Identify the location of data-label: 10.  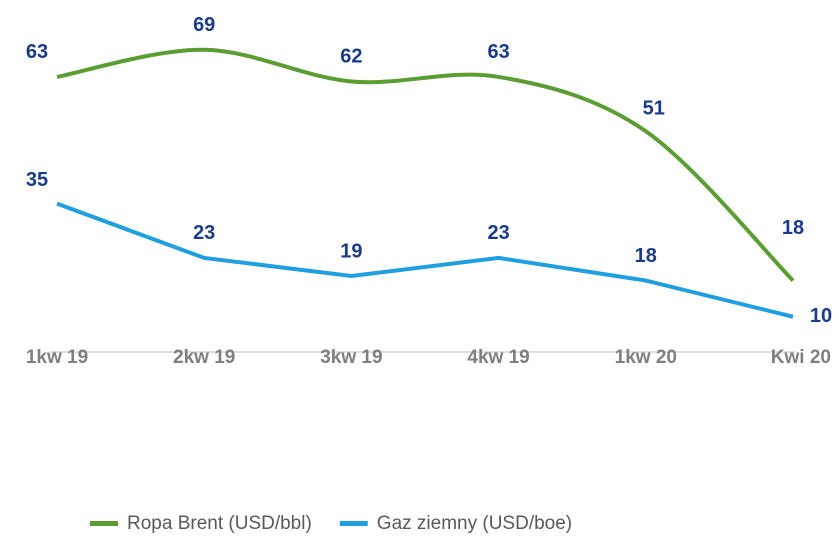
(821, 316).